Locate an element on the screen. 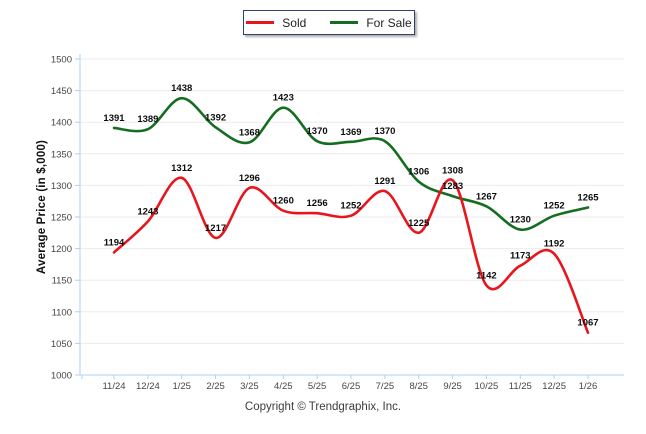 Image resolution: width=646 pixels, height=434 pixels. y-tick-label: 1400 is located at coordinates (61, 123).